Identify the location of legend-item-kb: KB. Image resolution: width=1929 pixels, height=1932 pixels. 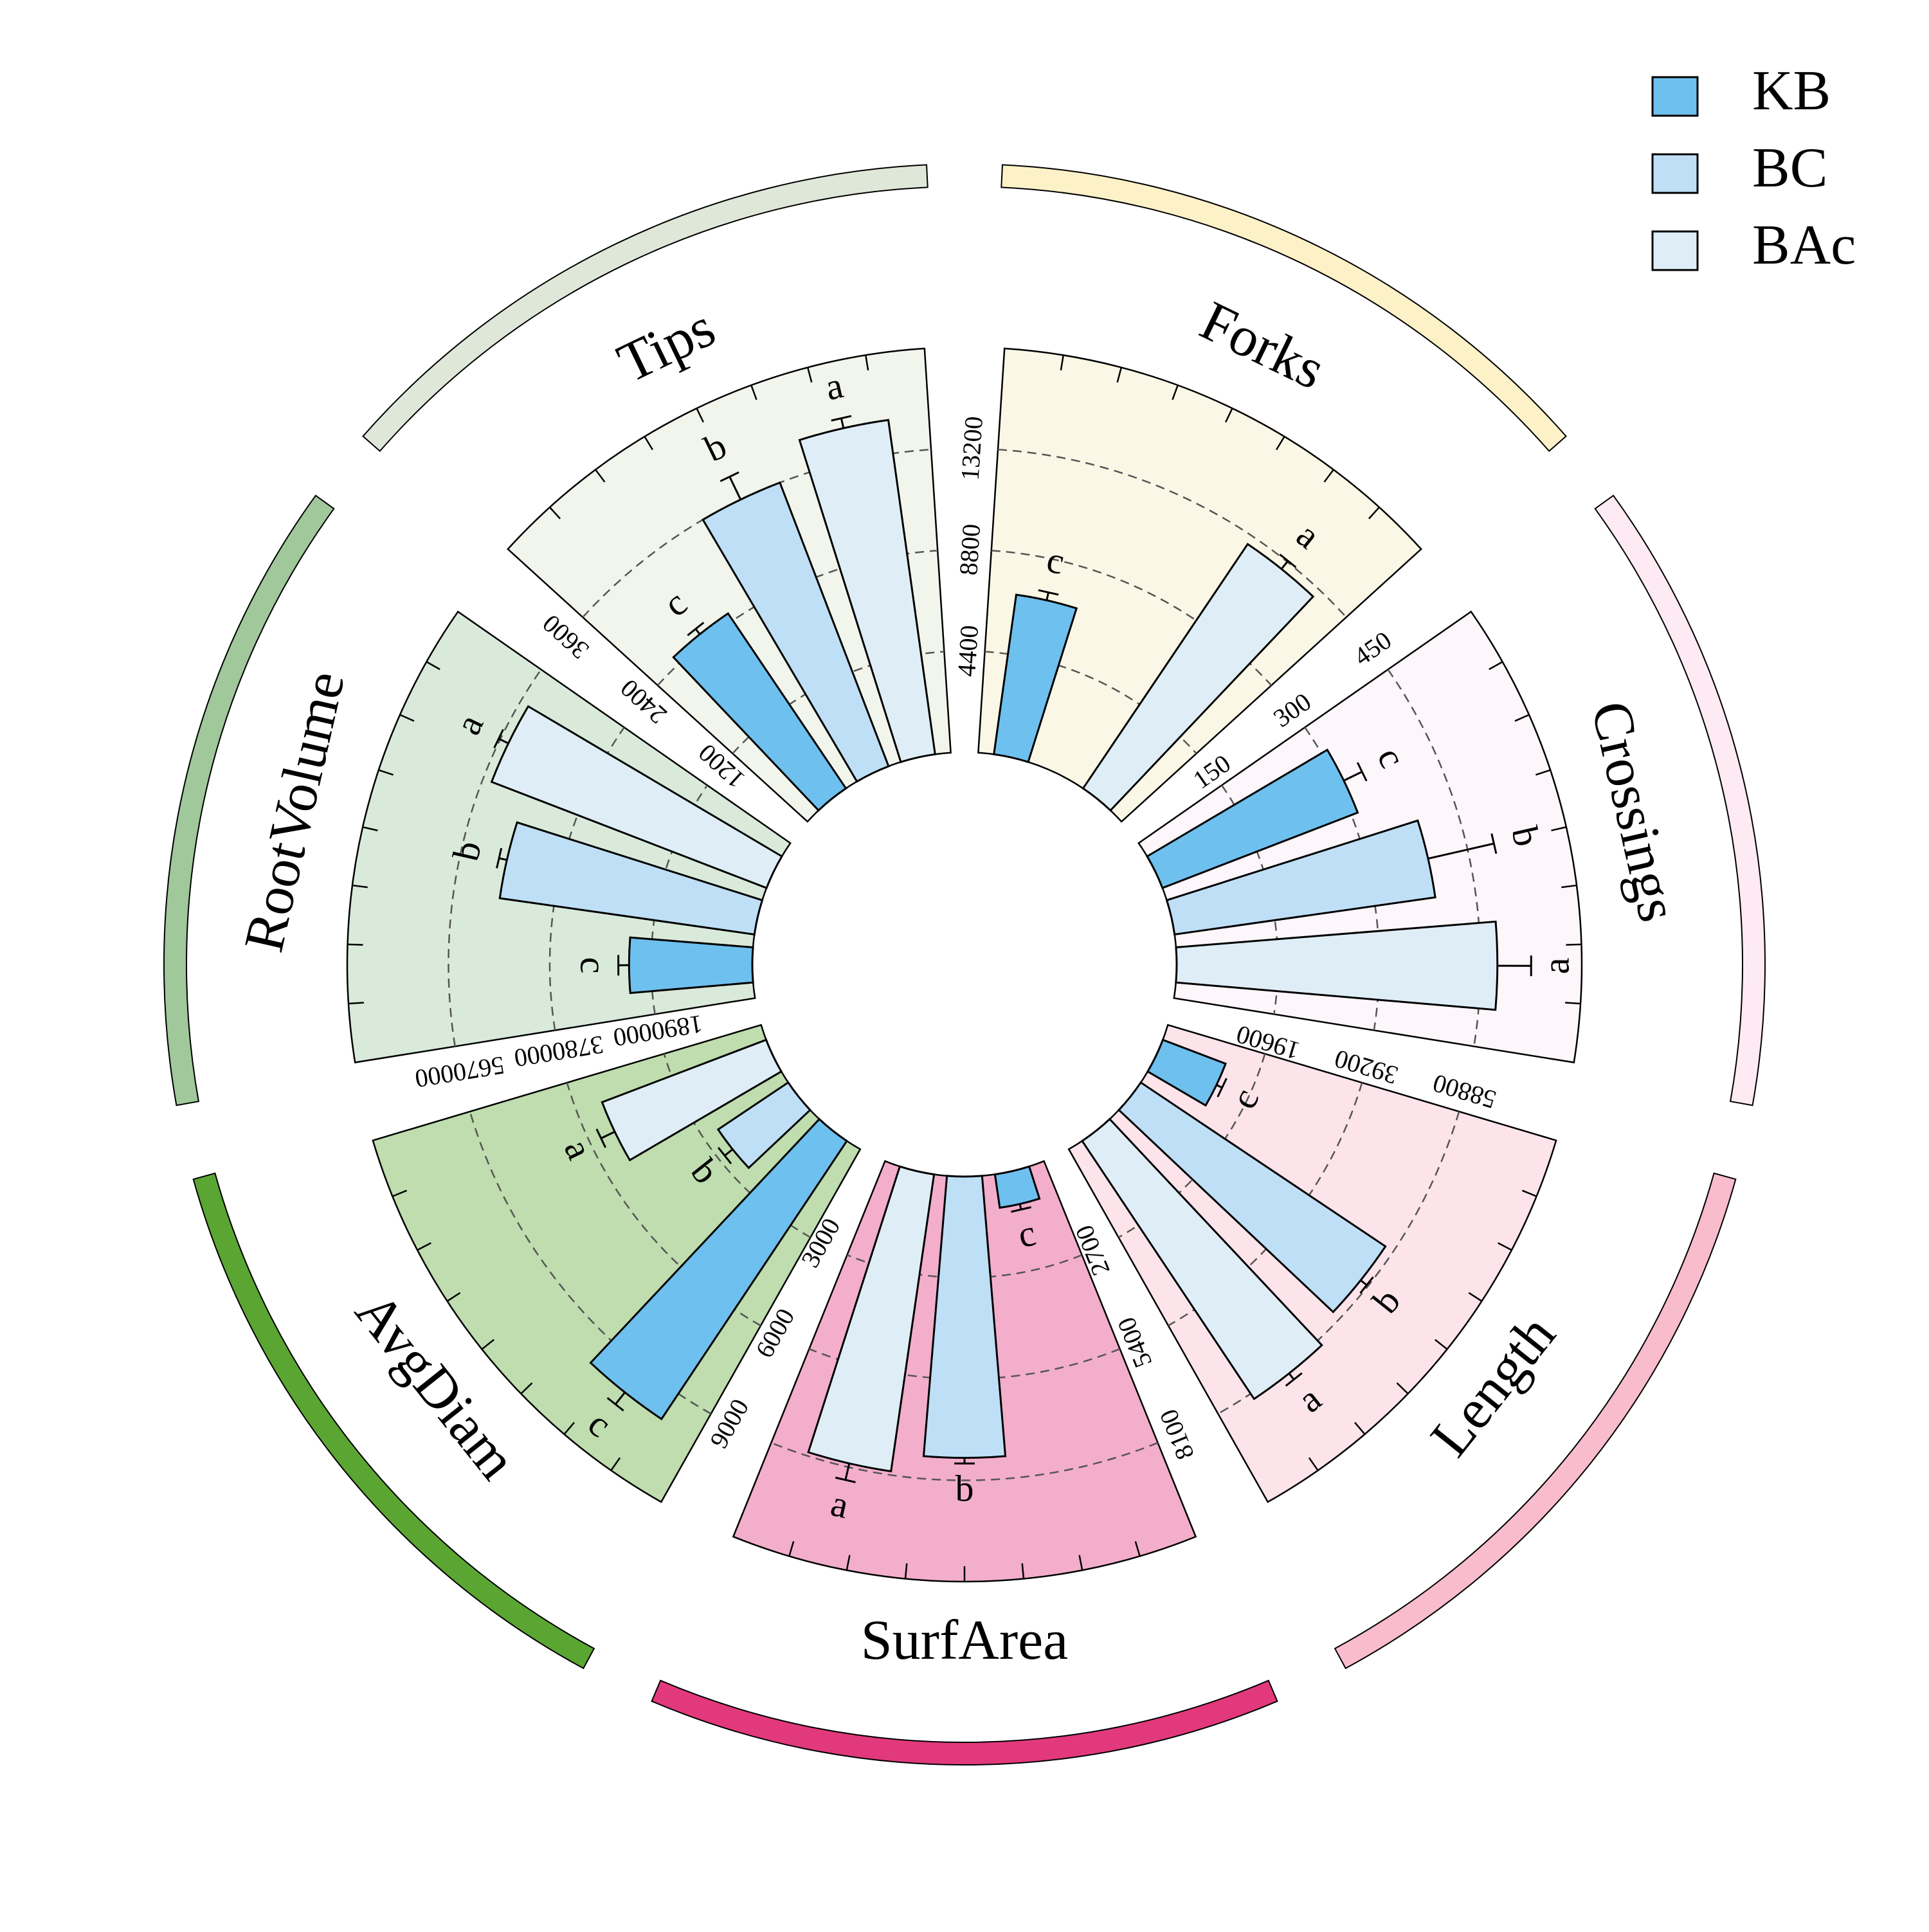
(1742, 91).